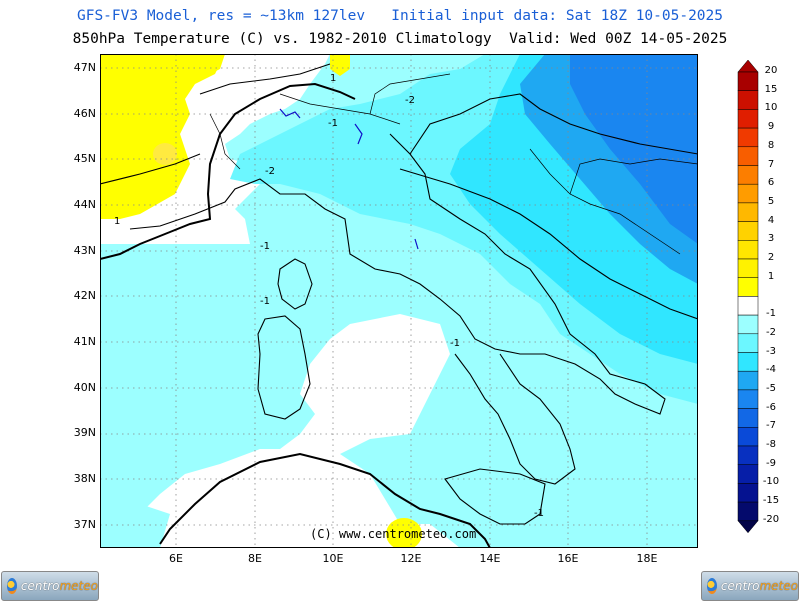 The width and height of the screenshot is (800, 601). What do you see at coordinates (771, 426) in the screenshot?
I see `colorbar-label: -7` at bounding box center [771, 426].